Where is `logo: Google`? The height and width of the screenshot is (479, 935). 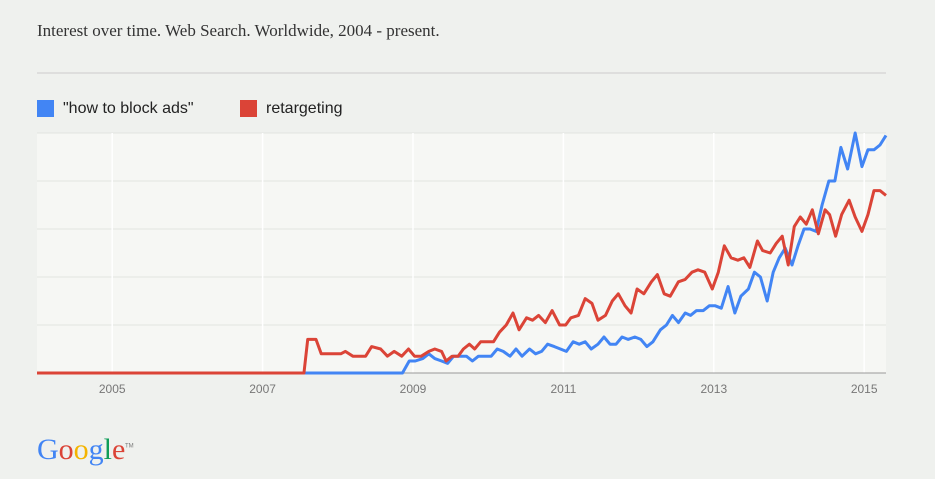 logo: Google is located at coordinates (81, 449).